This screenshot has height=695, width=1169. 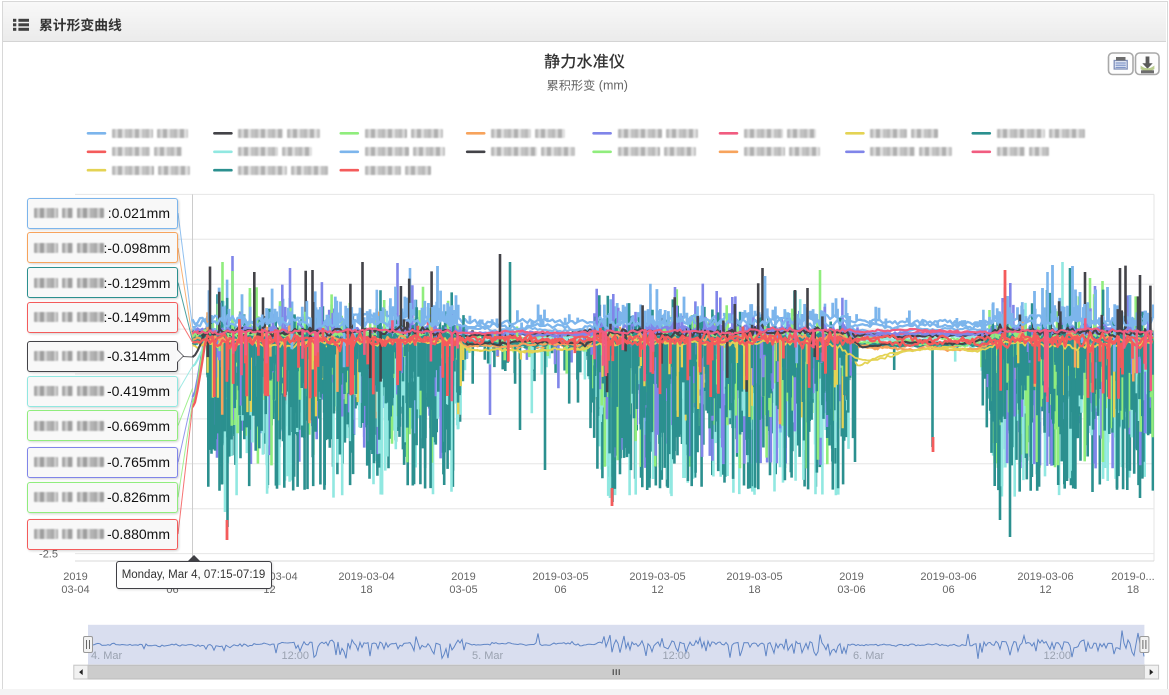 What do you see at coordinates (75, 590) in the screenshot?
I see `svg-text: 03-04` at bounding box center [75, 590].